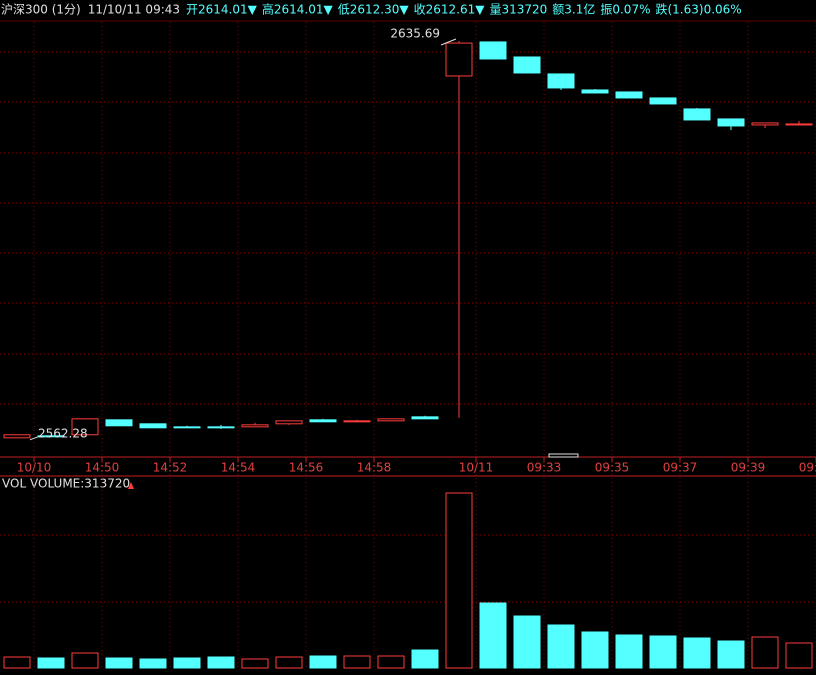  Describe the element at coordinates (544, 468) in the screenshot. I see `x-tick-label: 09:33` at that location.